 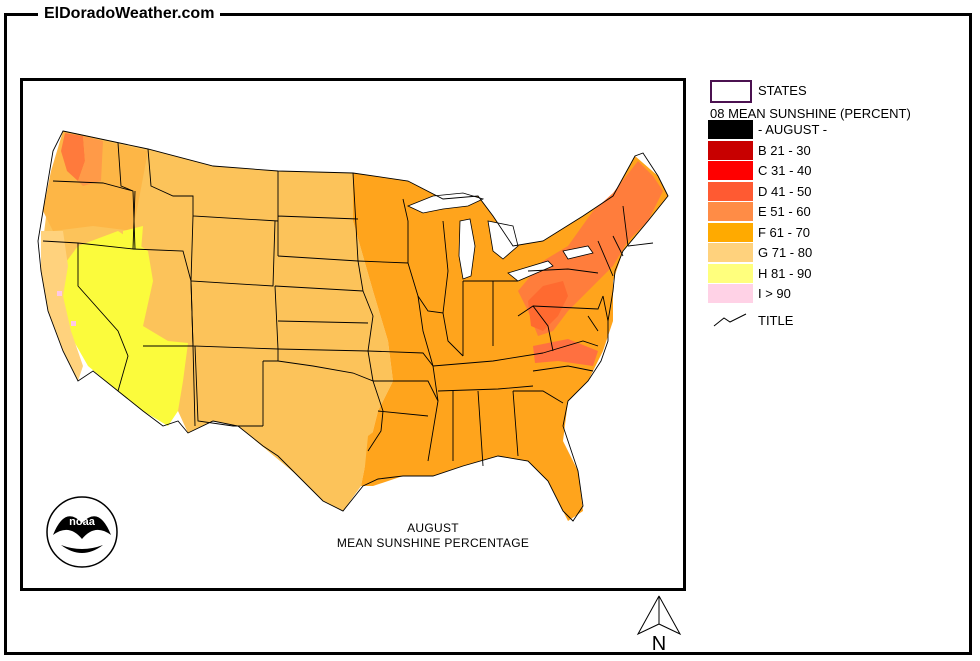 I want to click on legend-item-label: F 61 - 70, so click(x=784, y=232).